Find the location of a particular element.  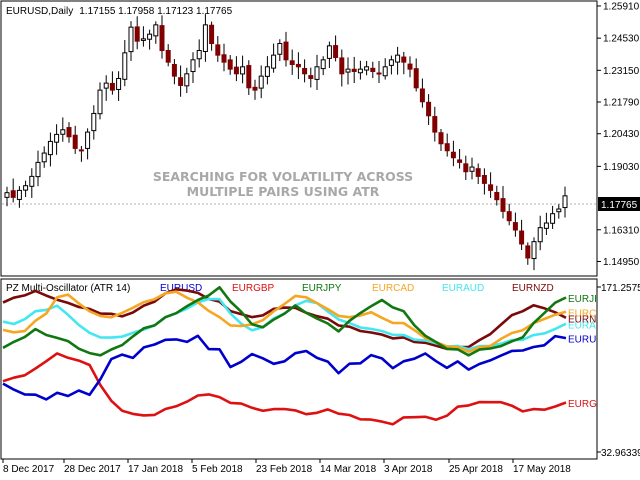

time-tick-label: 3 Apr 2018 is located at coordinates (408, 469).